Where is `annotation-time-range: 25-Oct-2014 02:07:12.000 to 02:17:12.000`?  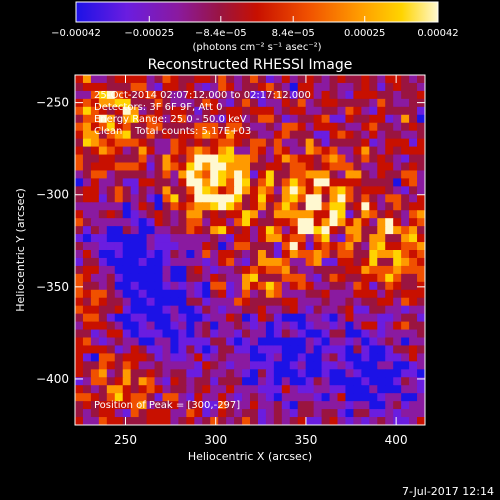 annotation-time-range: 25-Oct-2014 02:07:12.000 to 02:17:12.000 is located at coordinates (202, 95).